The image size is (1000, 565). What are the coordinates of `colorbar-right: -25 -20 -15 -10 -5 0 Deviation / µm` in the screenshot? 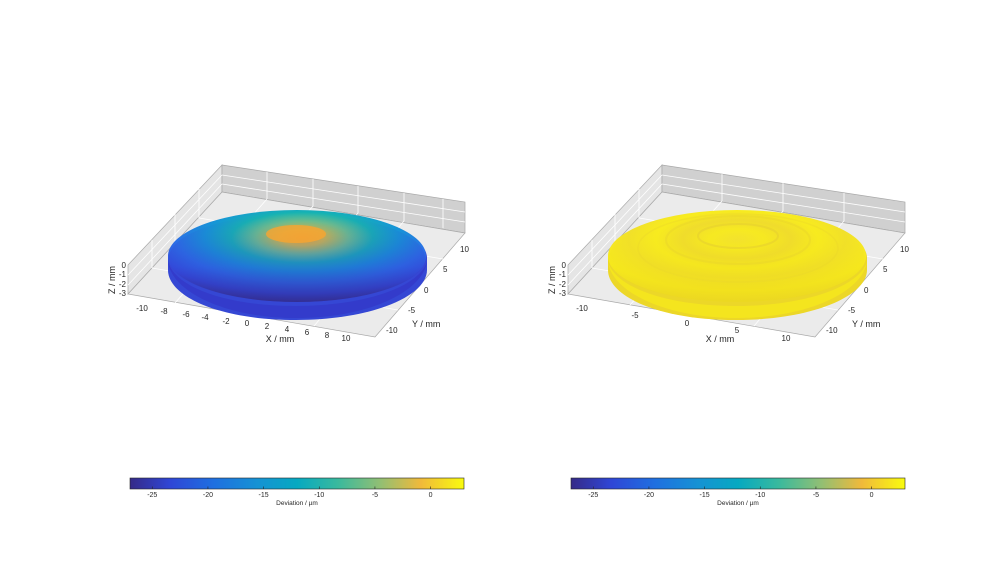 It's located at (738, 492).